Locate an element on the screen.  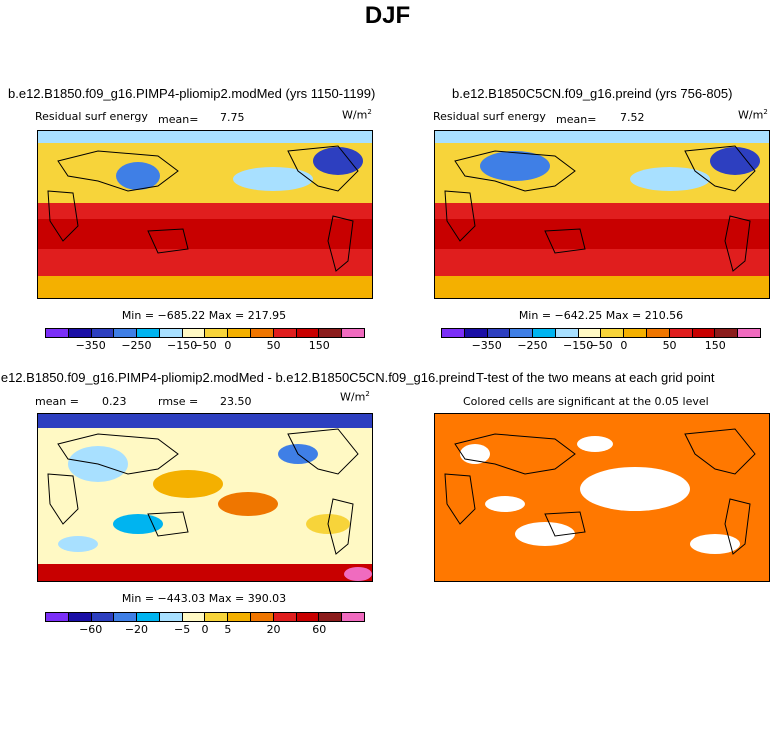
colorbar-tick-label: 20 is located at coordinates (273, 629).